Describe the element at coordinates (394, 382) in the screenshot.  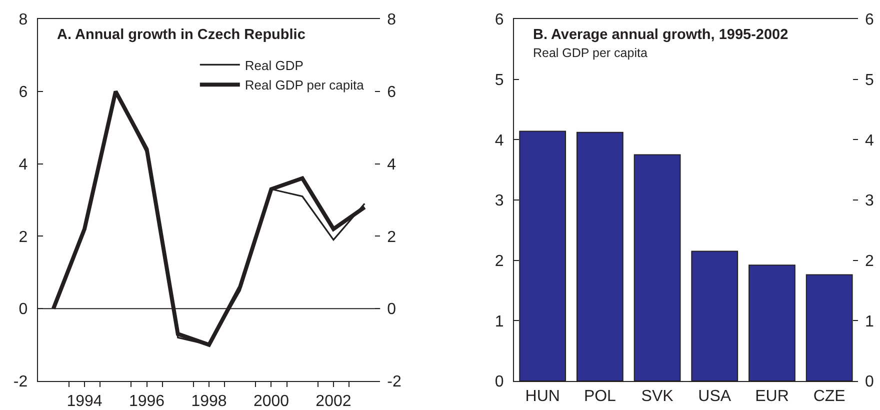
I see `y2-tick-label: -2` at that location.